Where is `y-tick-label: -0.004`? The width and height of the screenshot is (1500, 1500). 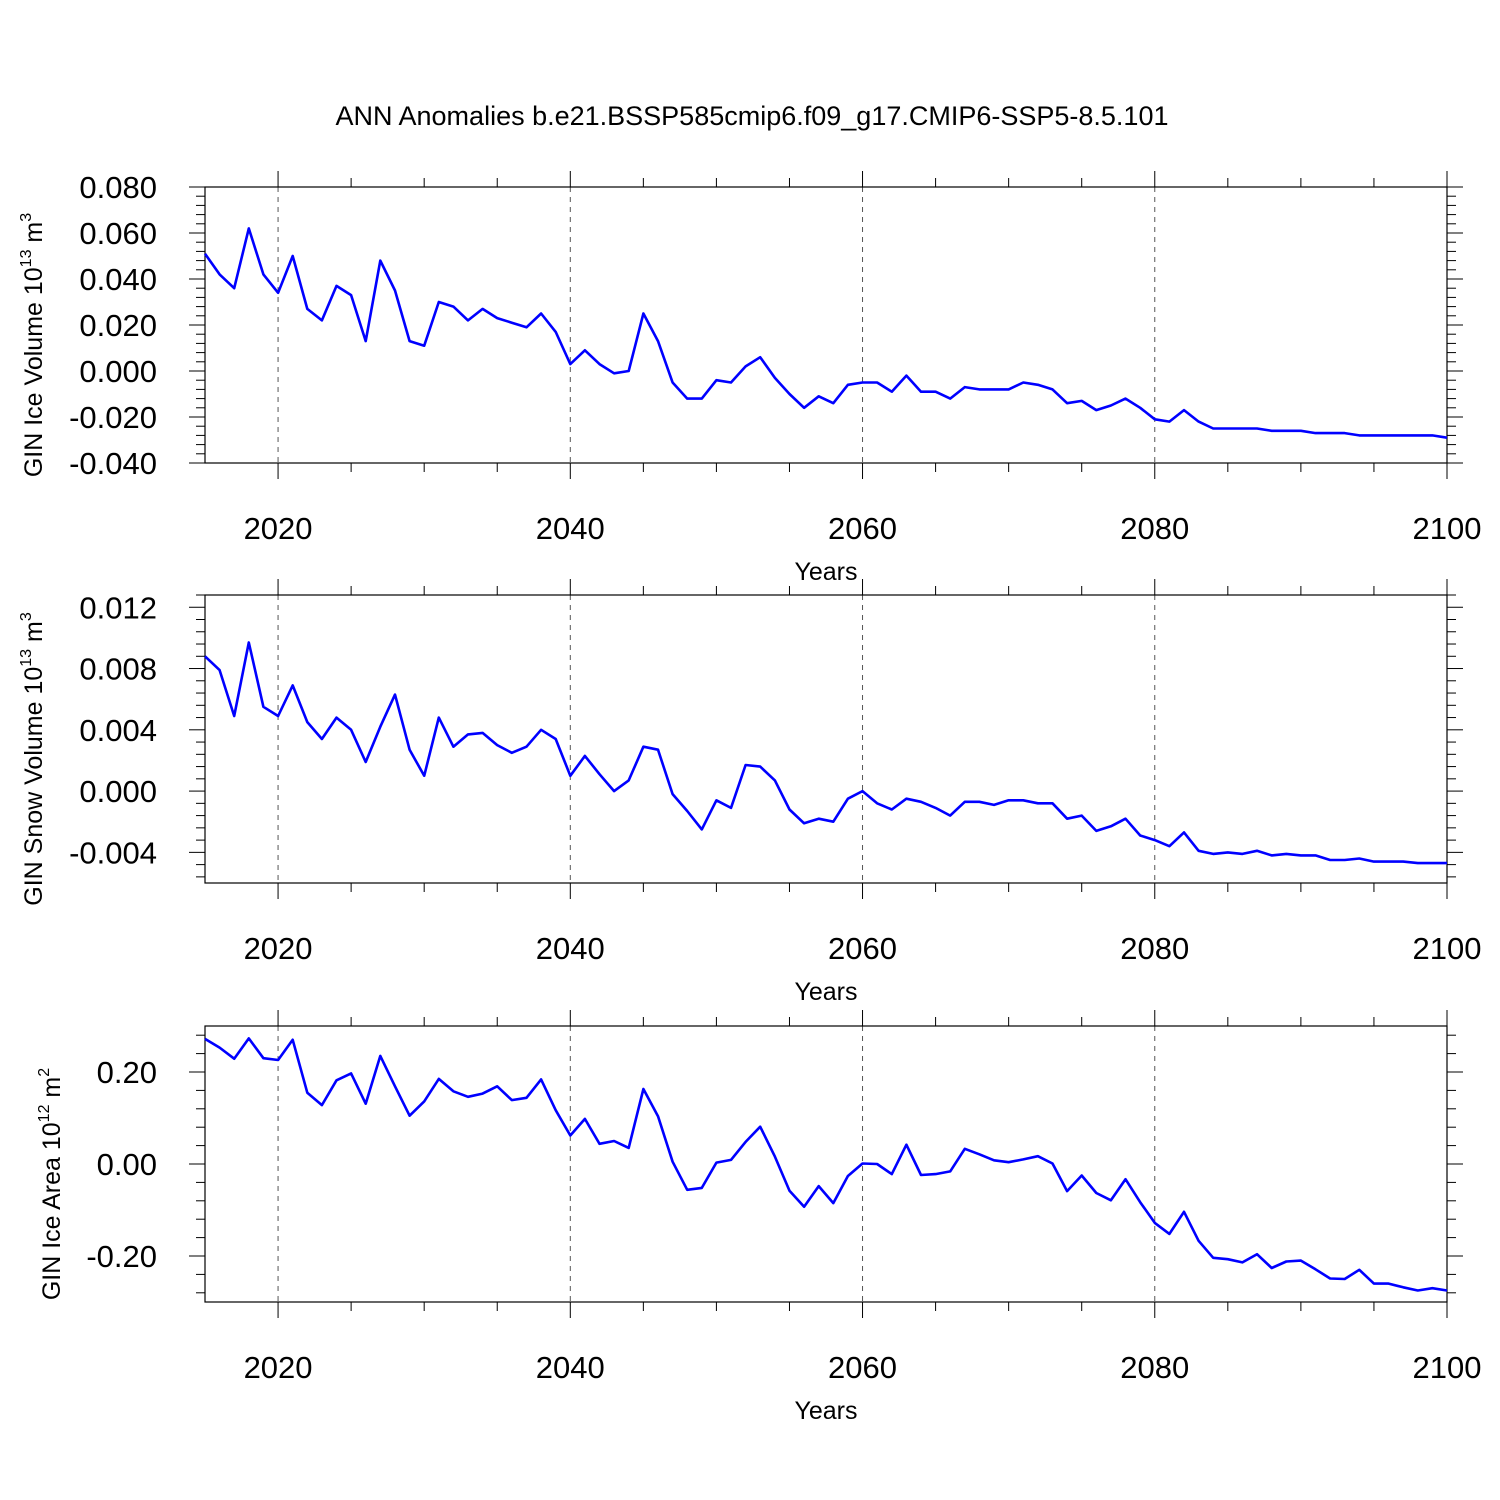 y-tick-label: -0.004 is located at coordinates (113, 852).